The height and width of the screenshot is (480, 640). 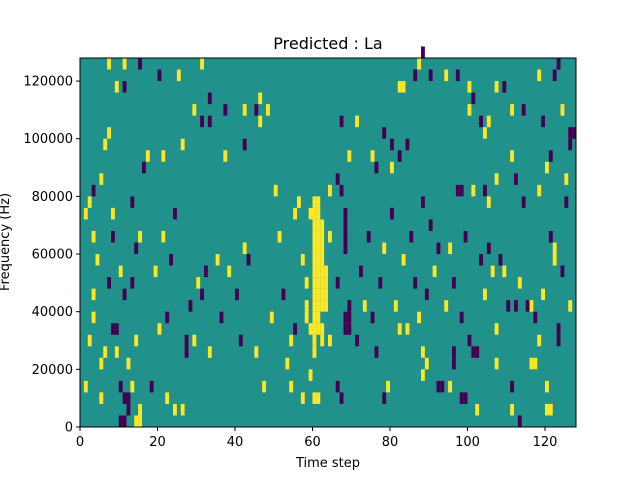 I want to click on chart-title: Predicted : La, so click(x=327, y=43).